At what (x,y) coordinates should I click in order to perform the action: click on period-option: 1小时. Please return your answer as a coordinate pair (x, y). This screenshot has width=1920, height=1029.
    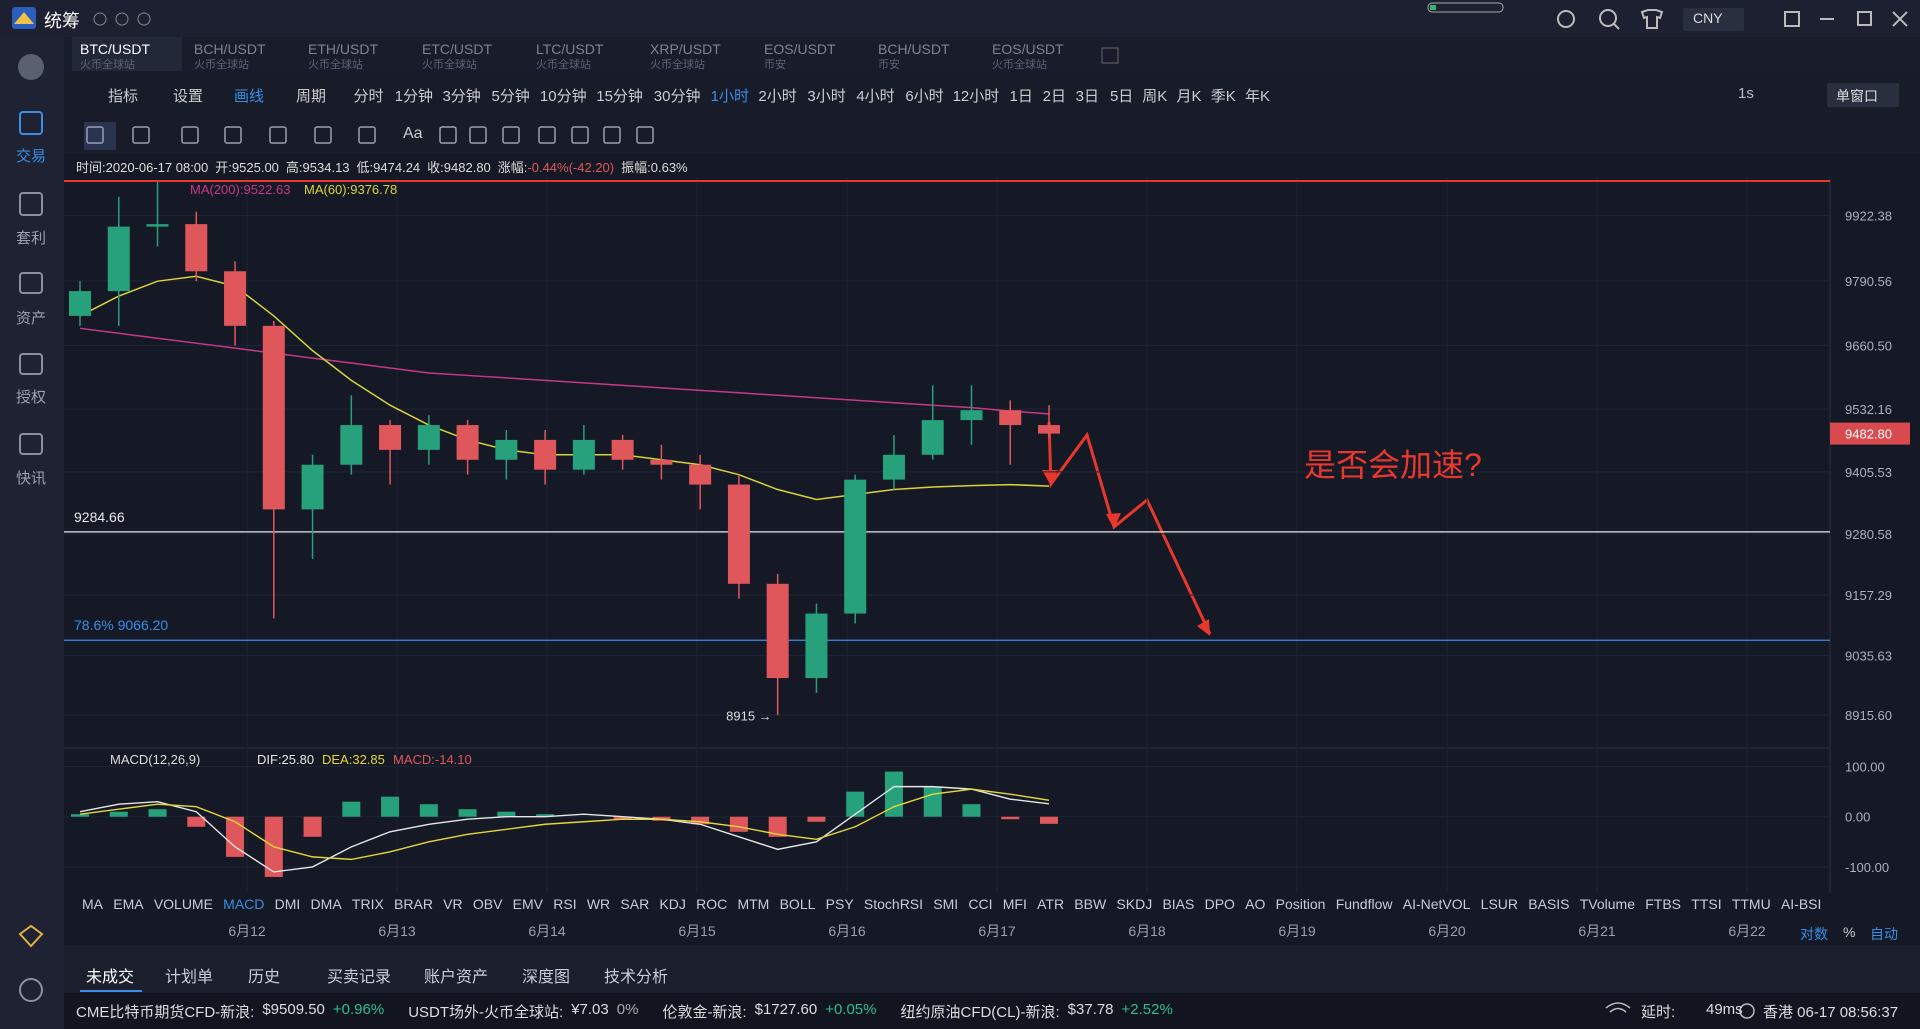
    Looking at the image, I should click on (729, 96).